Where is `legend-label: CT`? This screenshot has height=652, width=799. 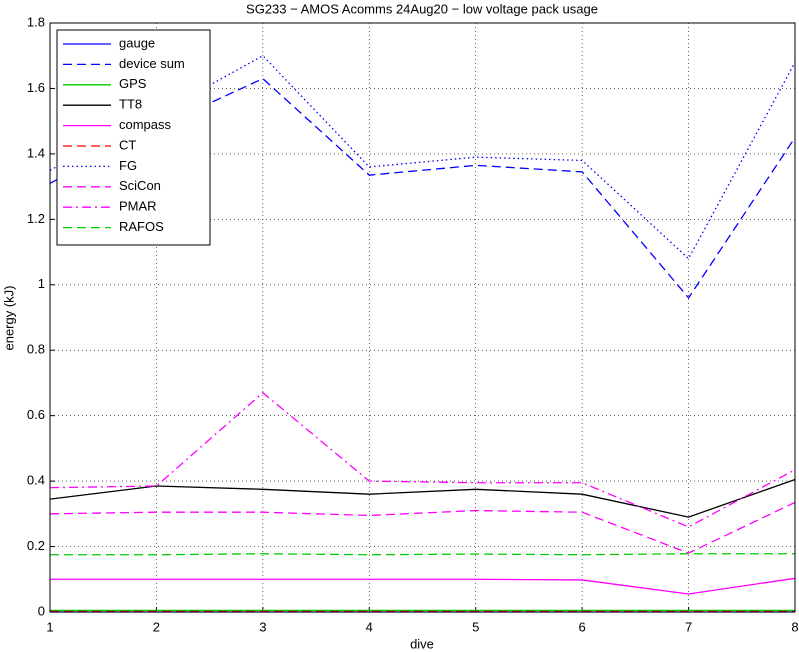 legend-label: CT is located at coordinates (127, 144).